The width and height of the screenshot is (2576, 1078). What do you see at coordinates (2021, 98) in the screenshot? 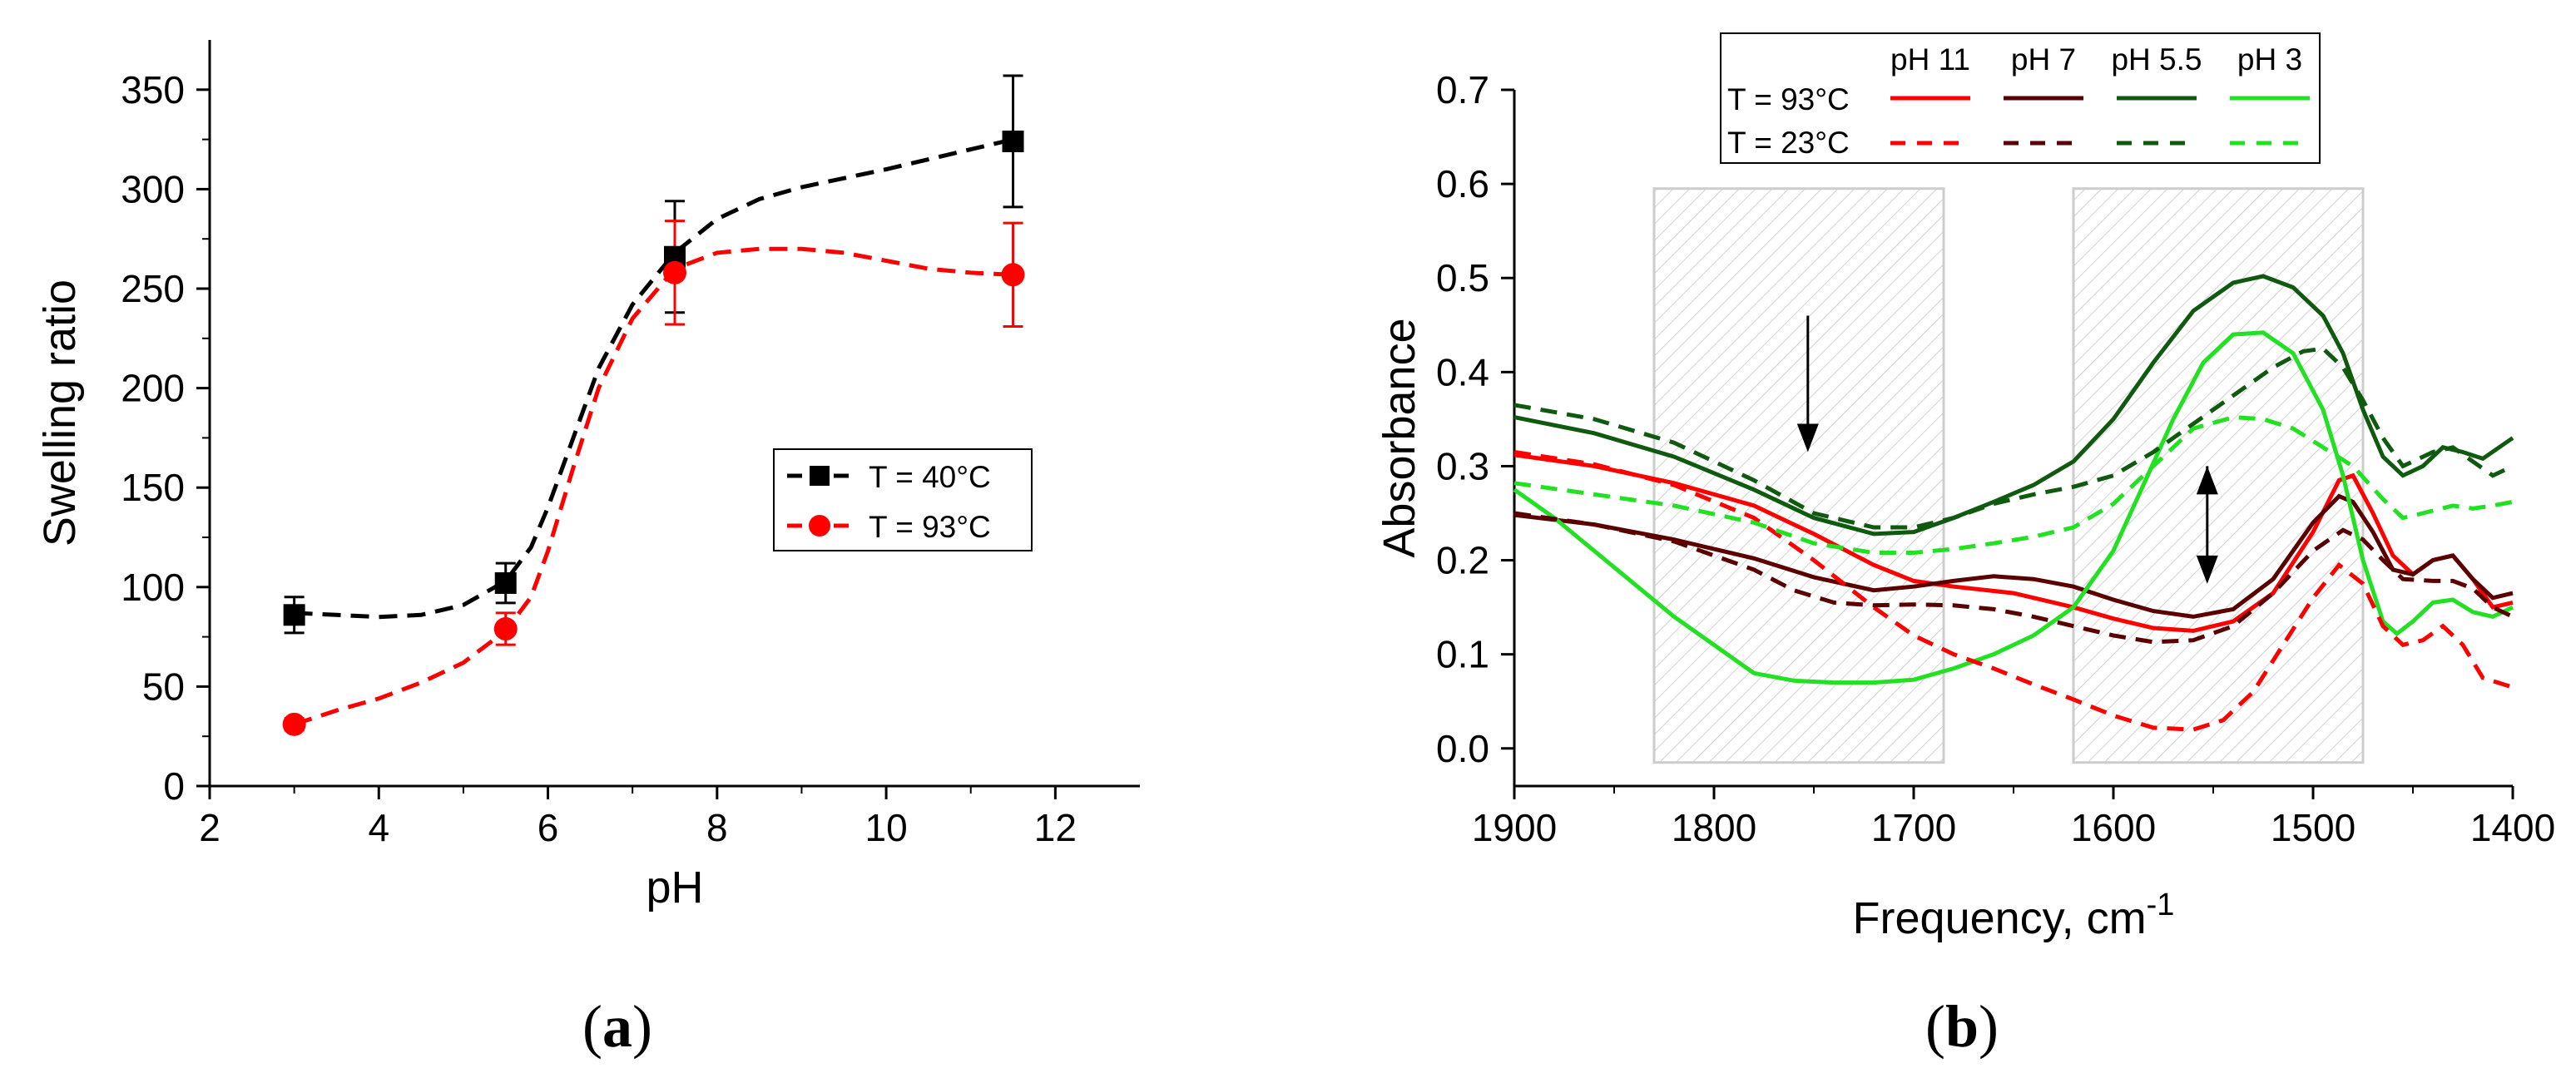
I see `chart-b-legend: pH 11 pH 7 pH 5.5 pH 3 T = 93°C T = 23°C` at bounding box center [2021, 98].